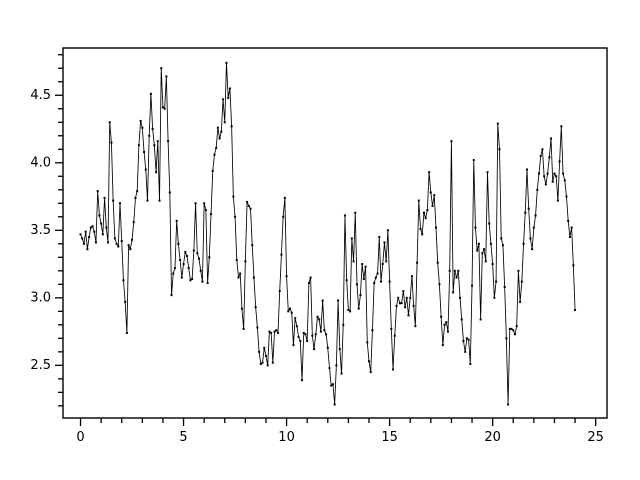  I want to click on y-tick-label: 4.5, so click(40, 95).